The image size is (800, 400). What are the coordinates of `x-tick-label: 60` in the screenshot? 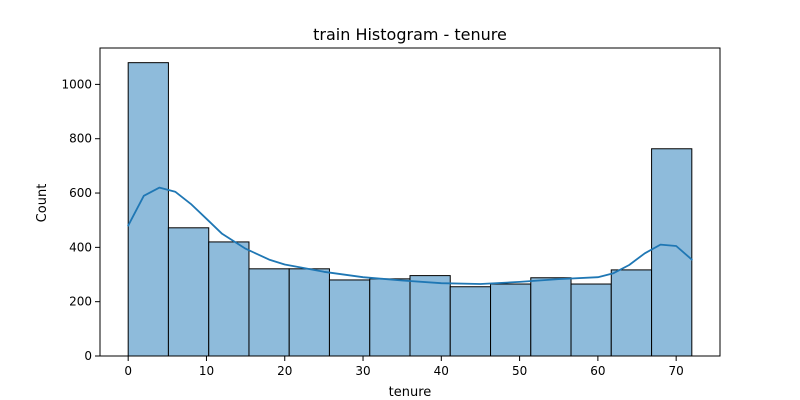 It's located at (597, 371).